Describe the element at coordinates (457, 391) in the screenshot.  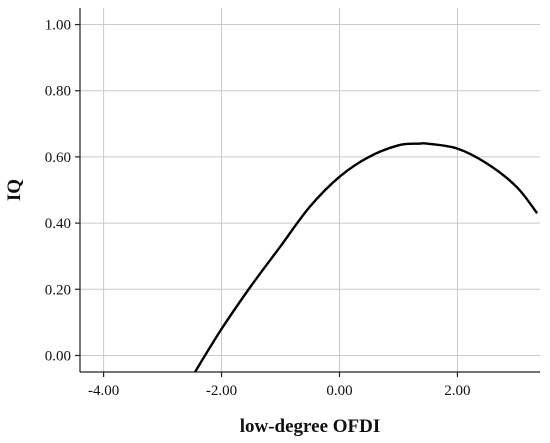
I see `x-tick-label: 2.00` at that location.